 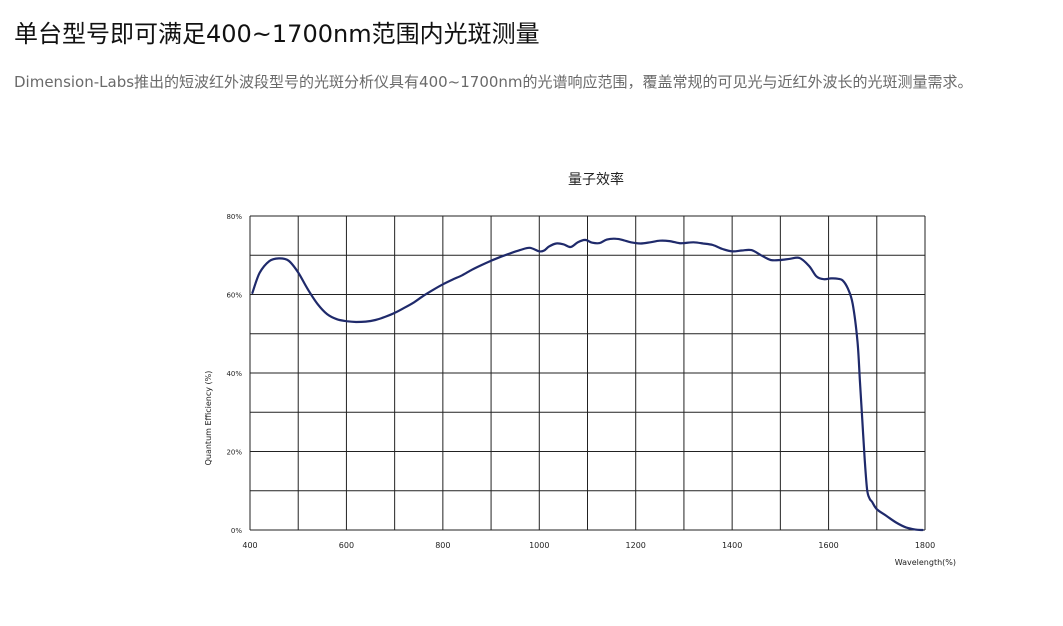 What do you see at coordinates (925, 562) in the screenshot?
I see `chart-xlabel: Wavelength(%)` at bounding box center [925, 562].